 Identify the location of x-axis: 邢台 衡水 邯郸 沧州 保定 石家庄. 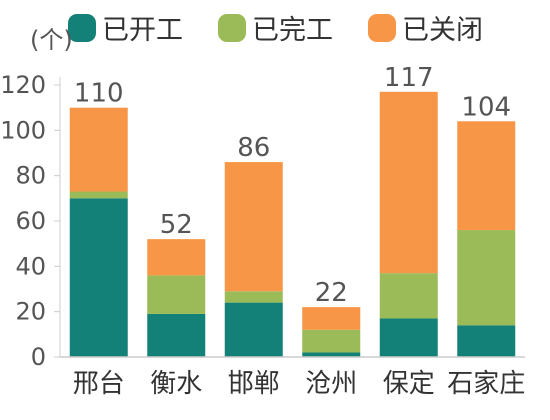
(292, 377).